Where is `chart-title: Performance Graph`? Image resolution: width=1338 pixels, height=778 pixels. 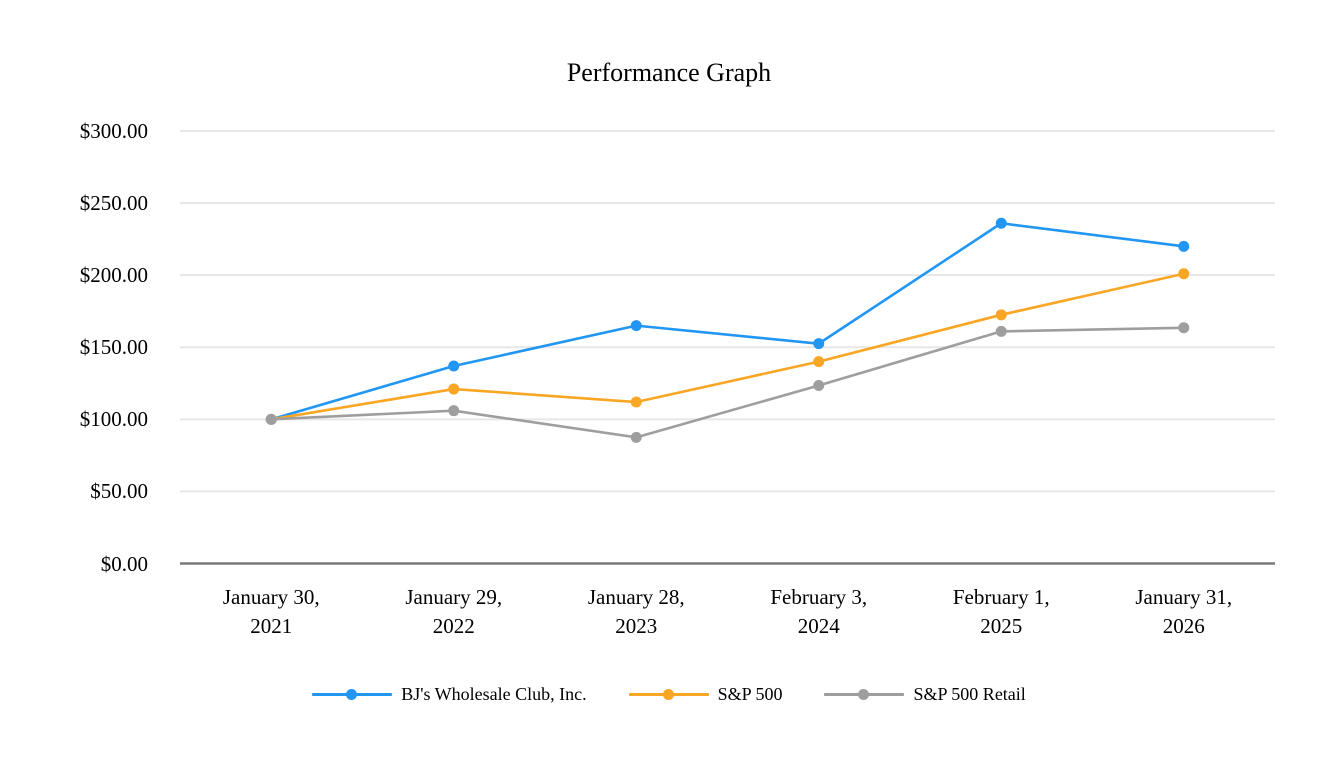
chart-title: Performance Graph is located at coordinates (669, 72).